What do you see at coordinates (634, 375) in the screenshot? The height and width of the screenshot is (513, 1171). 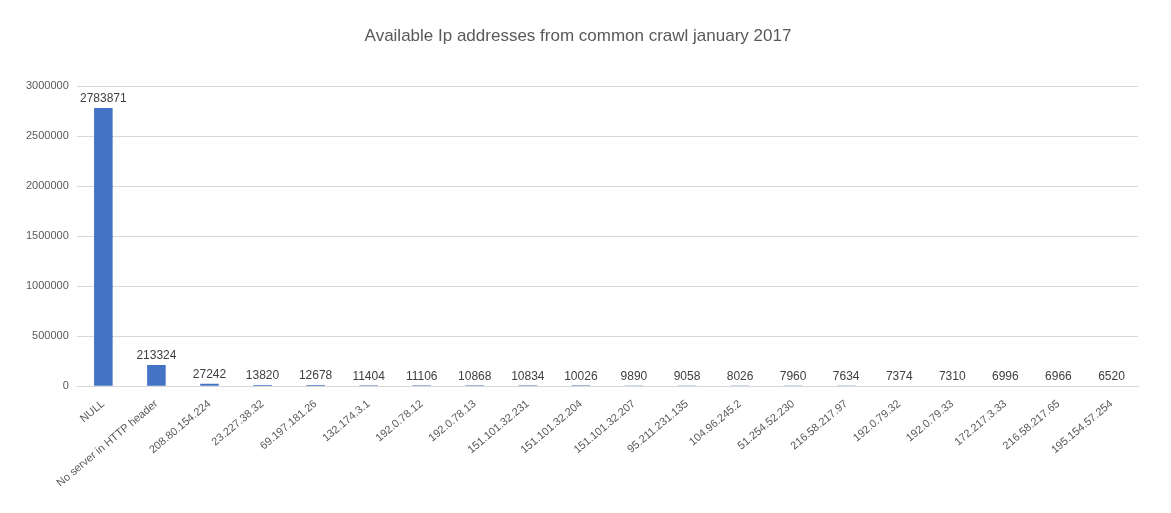 I see `data-label: 9890` at bounding box center [634, 375].